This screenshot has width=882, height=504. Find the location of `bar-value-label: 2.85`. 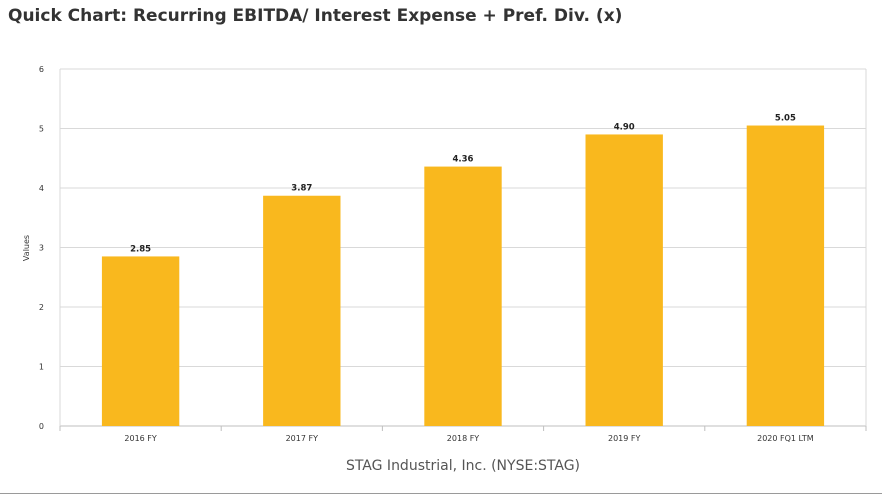

bar-value-label: 2.85 is located at coordinates (140, 249).